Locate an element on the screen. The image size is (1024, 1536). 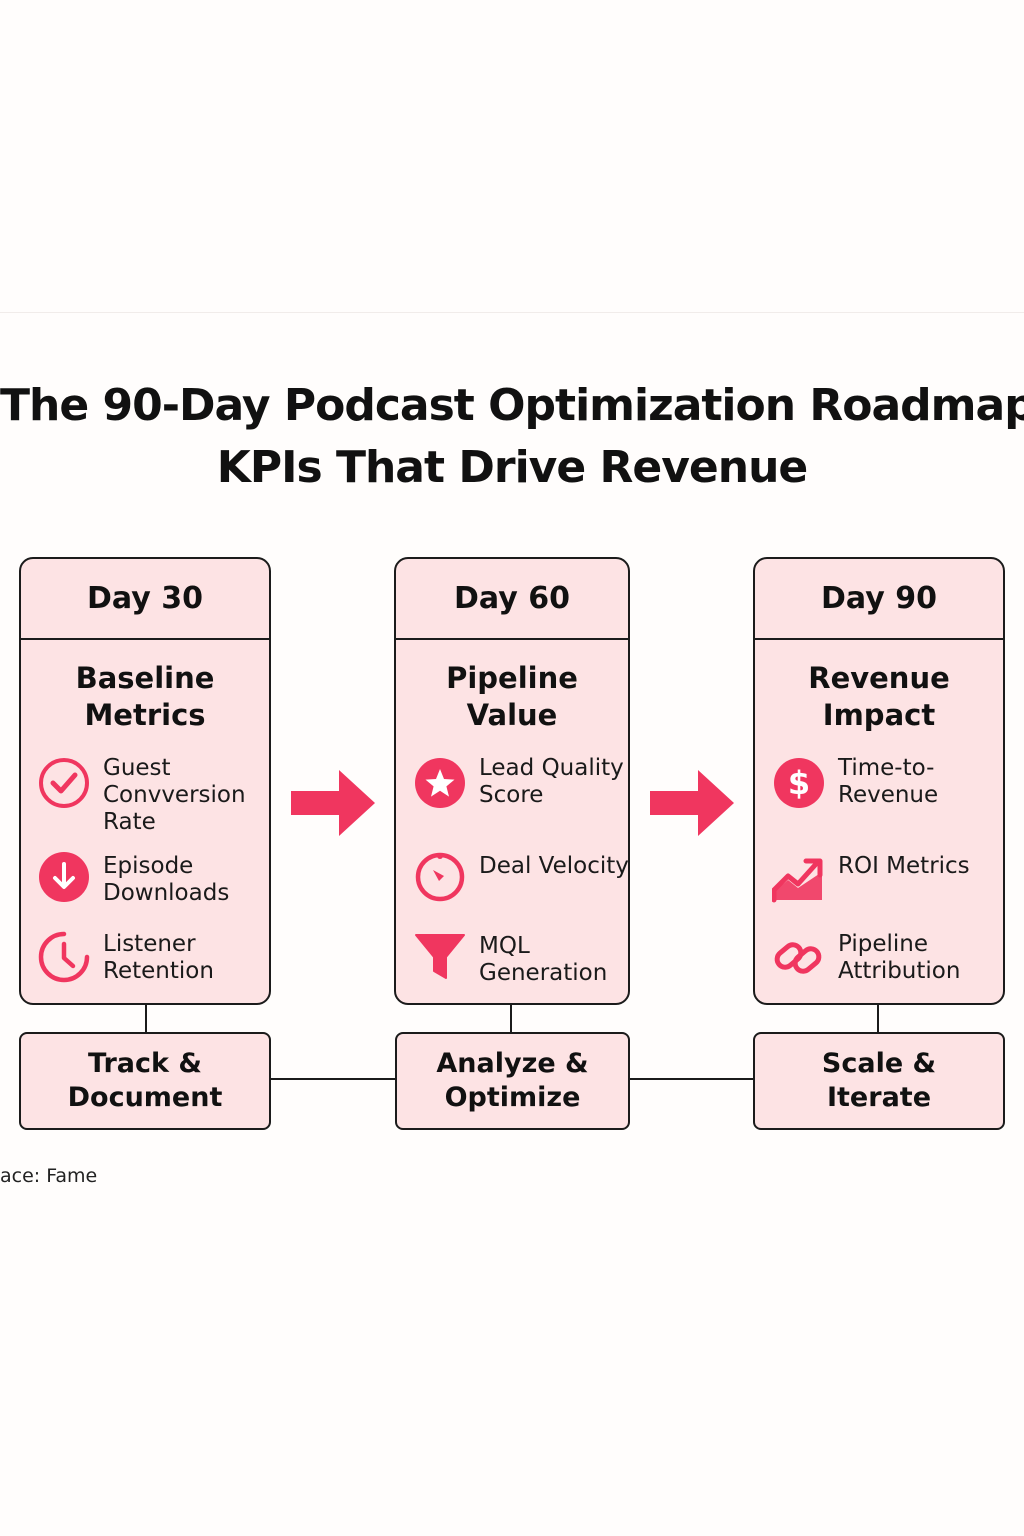
page-title-line-1: The 90-Day Podcast Optimization Roadmap: is located at coordinates (512, 405).